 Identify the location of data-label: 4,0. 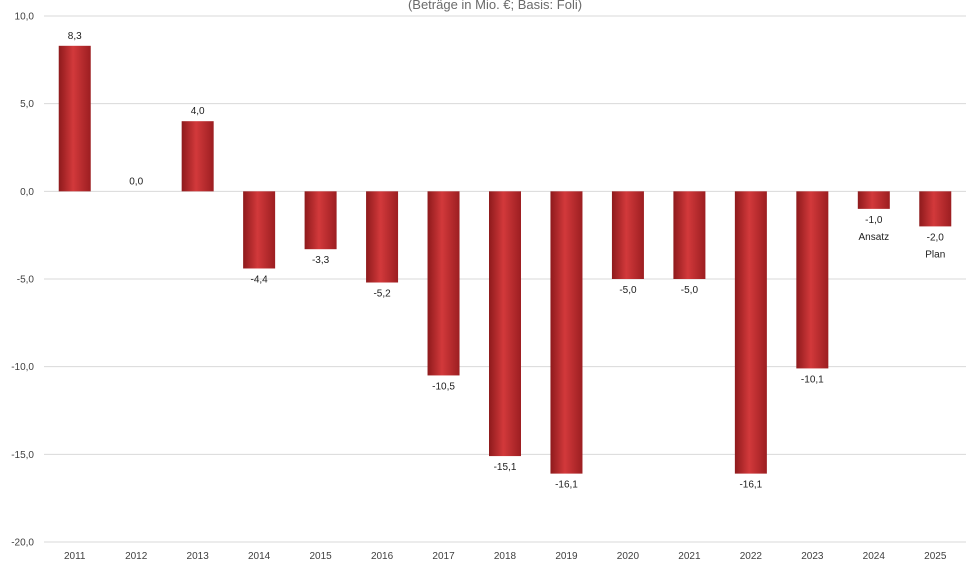
(198, 111).